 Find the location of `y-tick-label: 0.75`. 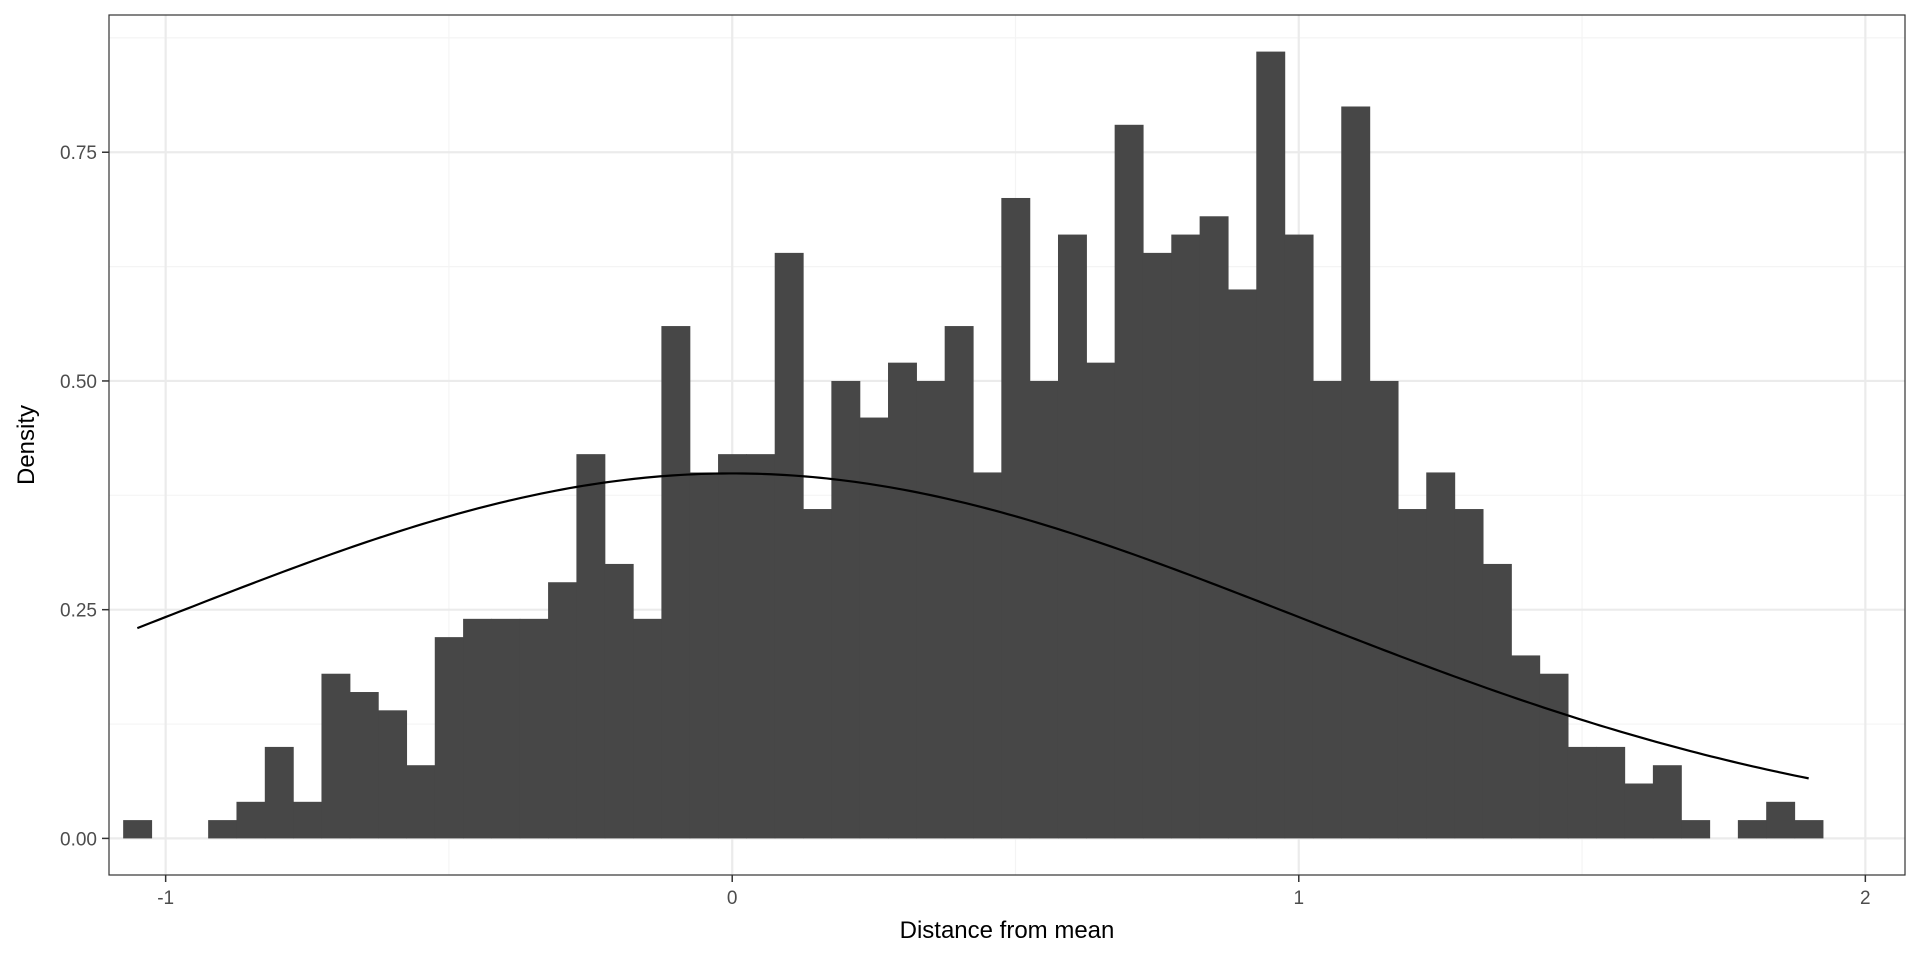

y-tick-label: 0.75 is located at coordinates (78, 153).